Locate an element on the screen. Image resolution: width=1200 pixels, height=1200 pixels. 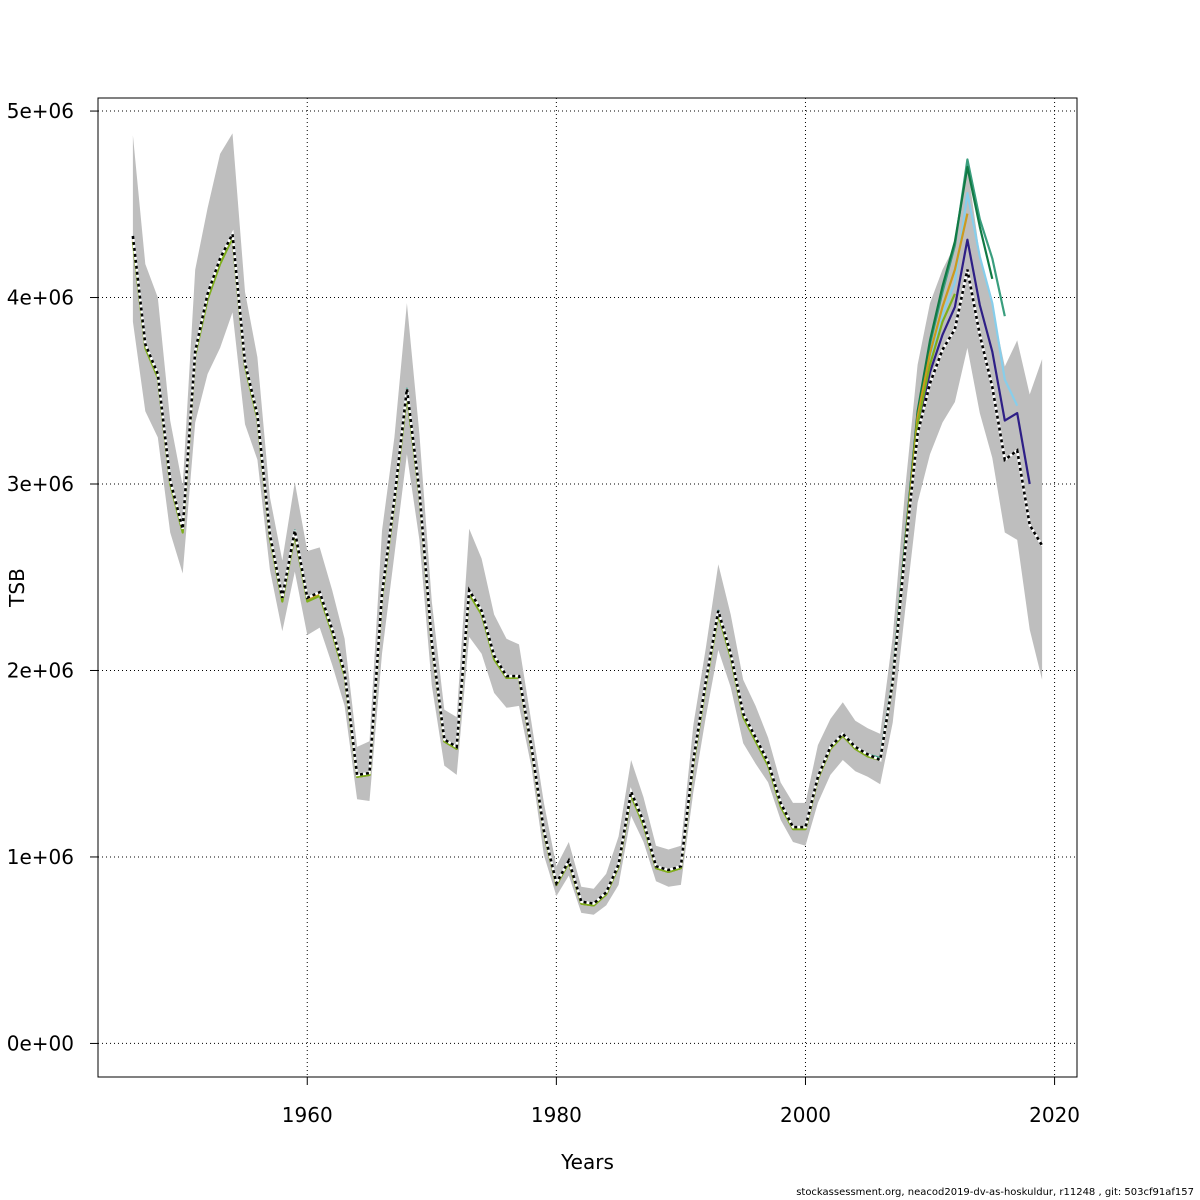
x-axis: 1960 1980 2000 2020 is located at coordinates (681, 1102).